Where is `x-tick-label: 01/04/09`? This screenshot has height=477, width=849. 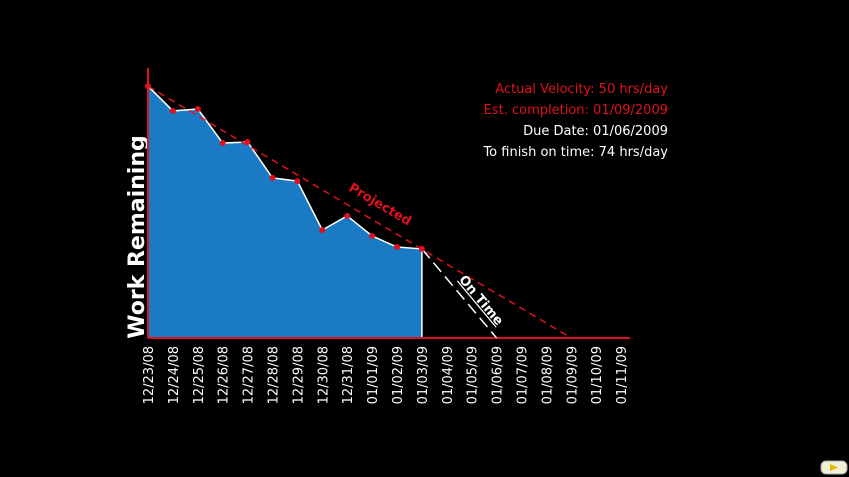 x-tick-label: 01/04/09 is located at coordinates (448, 375).